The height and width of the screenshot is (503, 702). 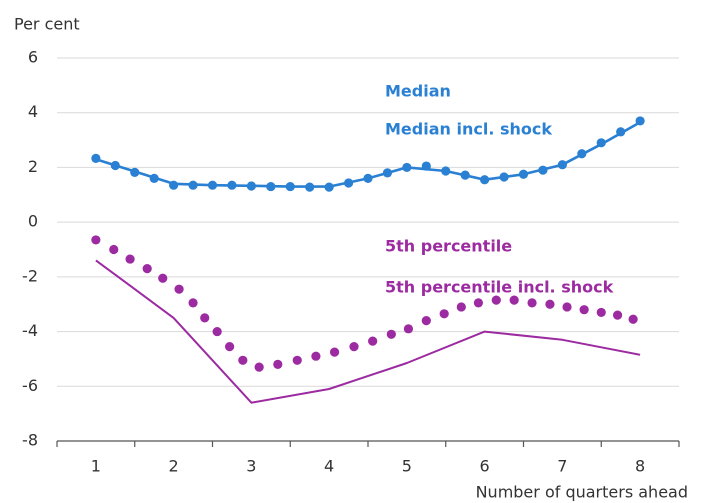 What do you see at coordinates (174, 466) in the screenshot?
I see `x-tick-label: 2` at bounding box center [174, 466].